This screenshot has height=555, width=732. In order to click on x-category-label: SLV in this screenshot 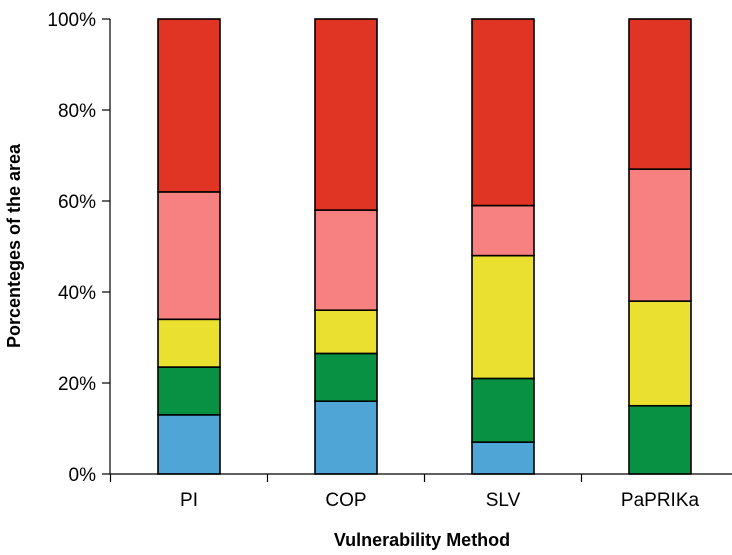, I will do `click(503, 500)`.